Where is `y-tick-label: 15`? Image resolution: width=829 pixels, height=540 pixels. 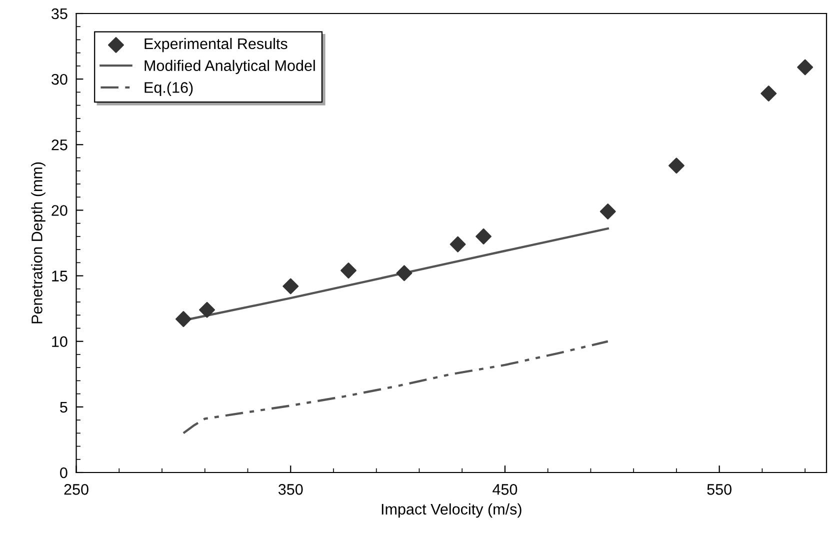
y-tick-label: 15 is located at coordinates (60, 276).